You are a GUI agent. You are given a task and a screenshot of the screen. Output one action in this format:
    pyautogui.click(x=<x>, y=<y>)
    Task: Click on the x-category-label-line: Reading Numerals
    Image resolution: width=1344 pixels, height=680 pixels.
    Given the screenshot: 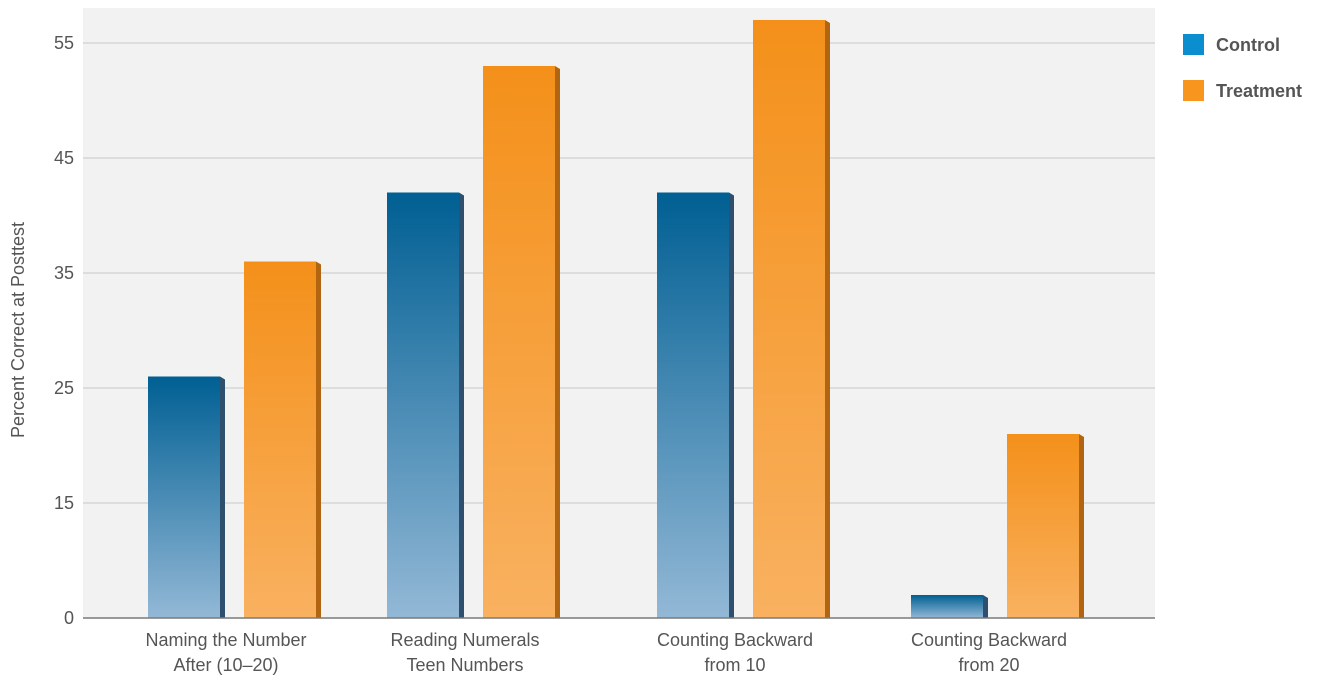 What is the action you would take?
    pyautogui.click(x=464, y=640)
    